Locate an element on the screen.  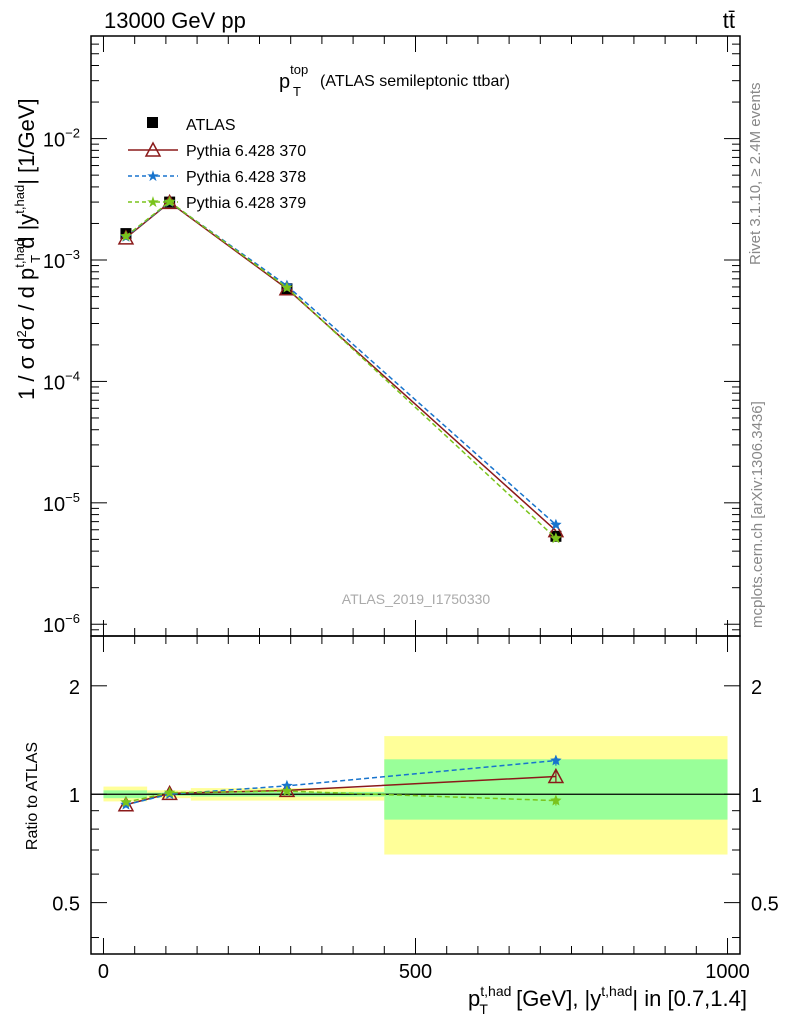
main-y-tick-label: 10⁻⁶ is located at coordinates (61, 624).